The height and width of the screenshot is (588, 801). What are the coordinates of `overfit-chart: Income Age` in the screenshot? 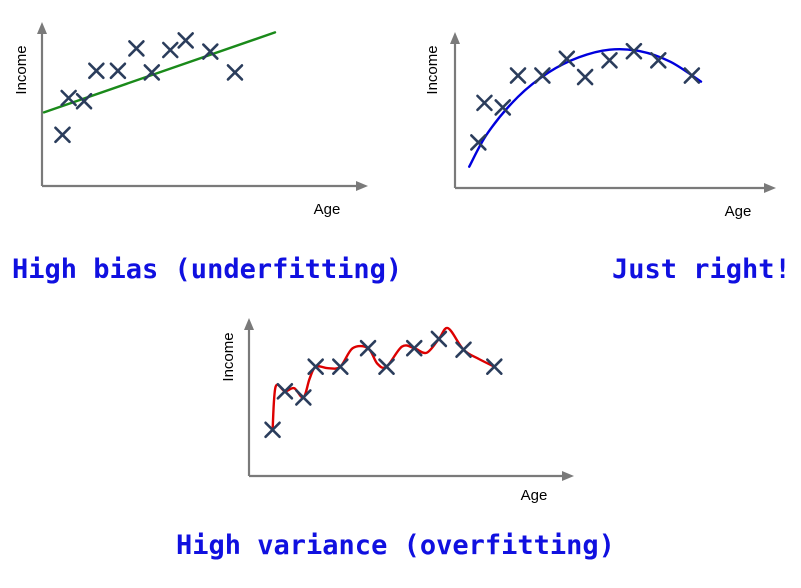 It's located at (397, 411).